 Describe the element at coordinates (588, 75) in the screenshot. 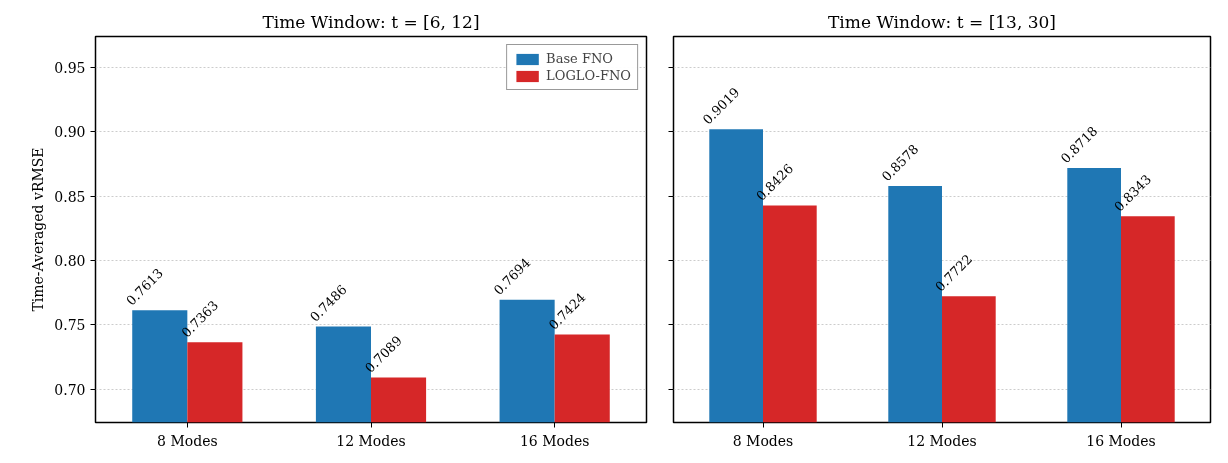

I see `legend-label: LOGLO-FNO` at that location.